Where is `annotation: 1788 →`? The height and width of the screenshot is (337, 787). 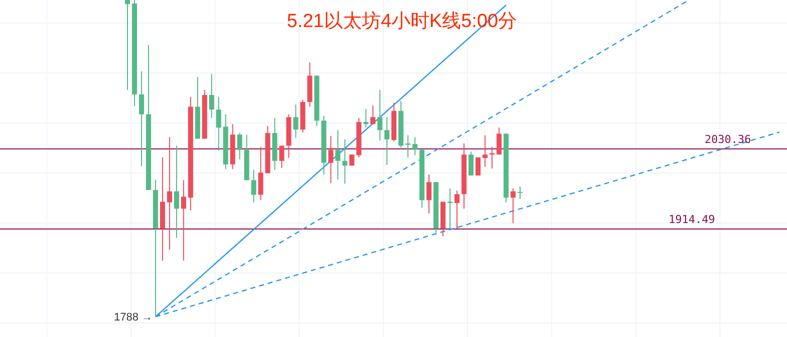 annotation: 1788 → is located at coordinates (133, 318).